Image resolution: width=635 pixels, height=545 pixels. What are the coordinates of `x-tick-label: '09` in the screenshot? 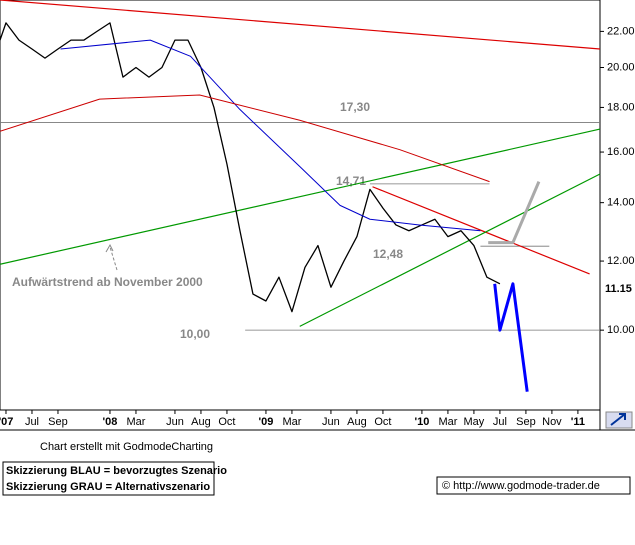 It's located at (266, 422).